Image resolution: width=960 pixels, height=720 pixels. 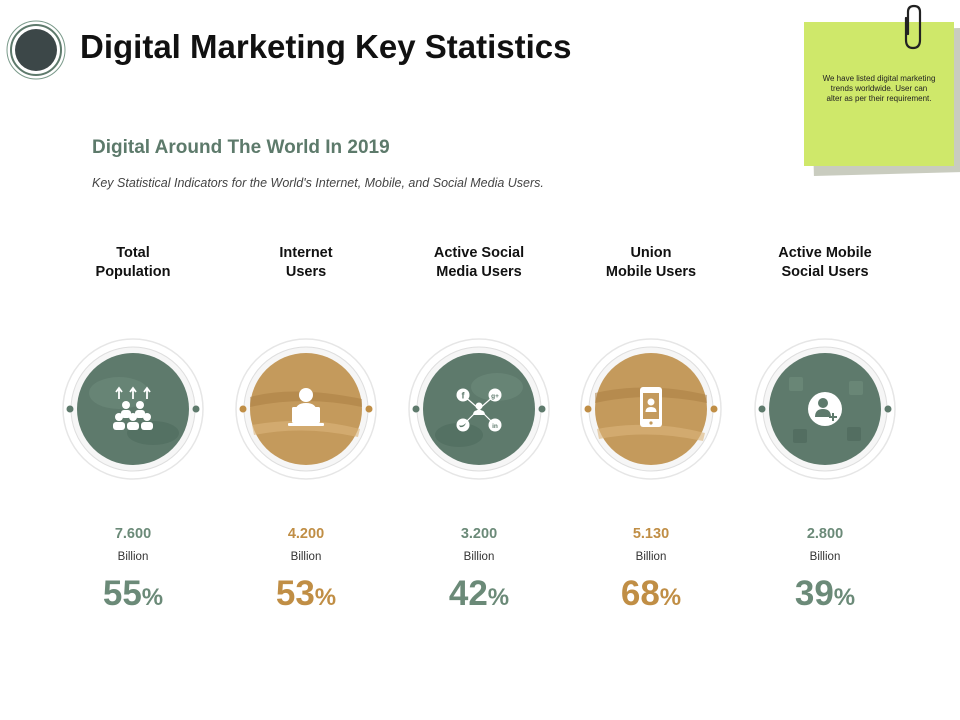 What do you see at coordinates (295, 593) in the screenshot?
I see `percent-number: 53` at bounding box center [295, 593].